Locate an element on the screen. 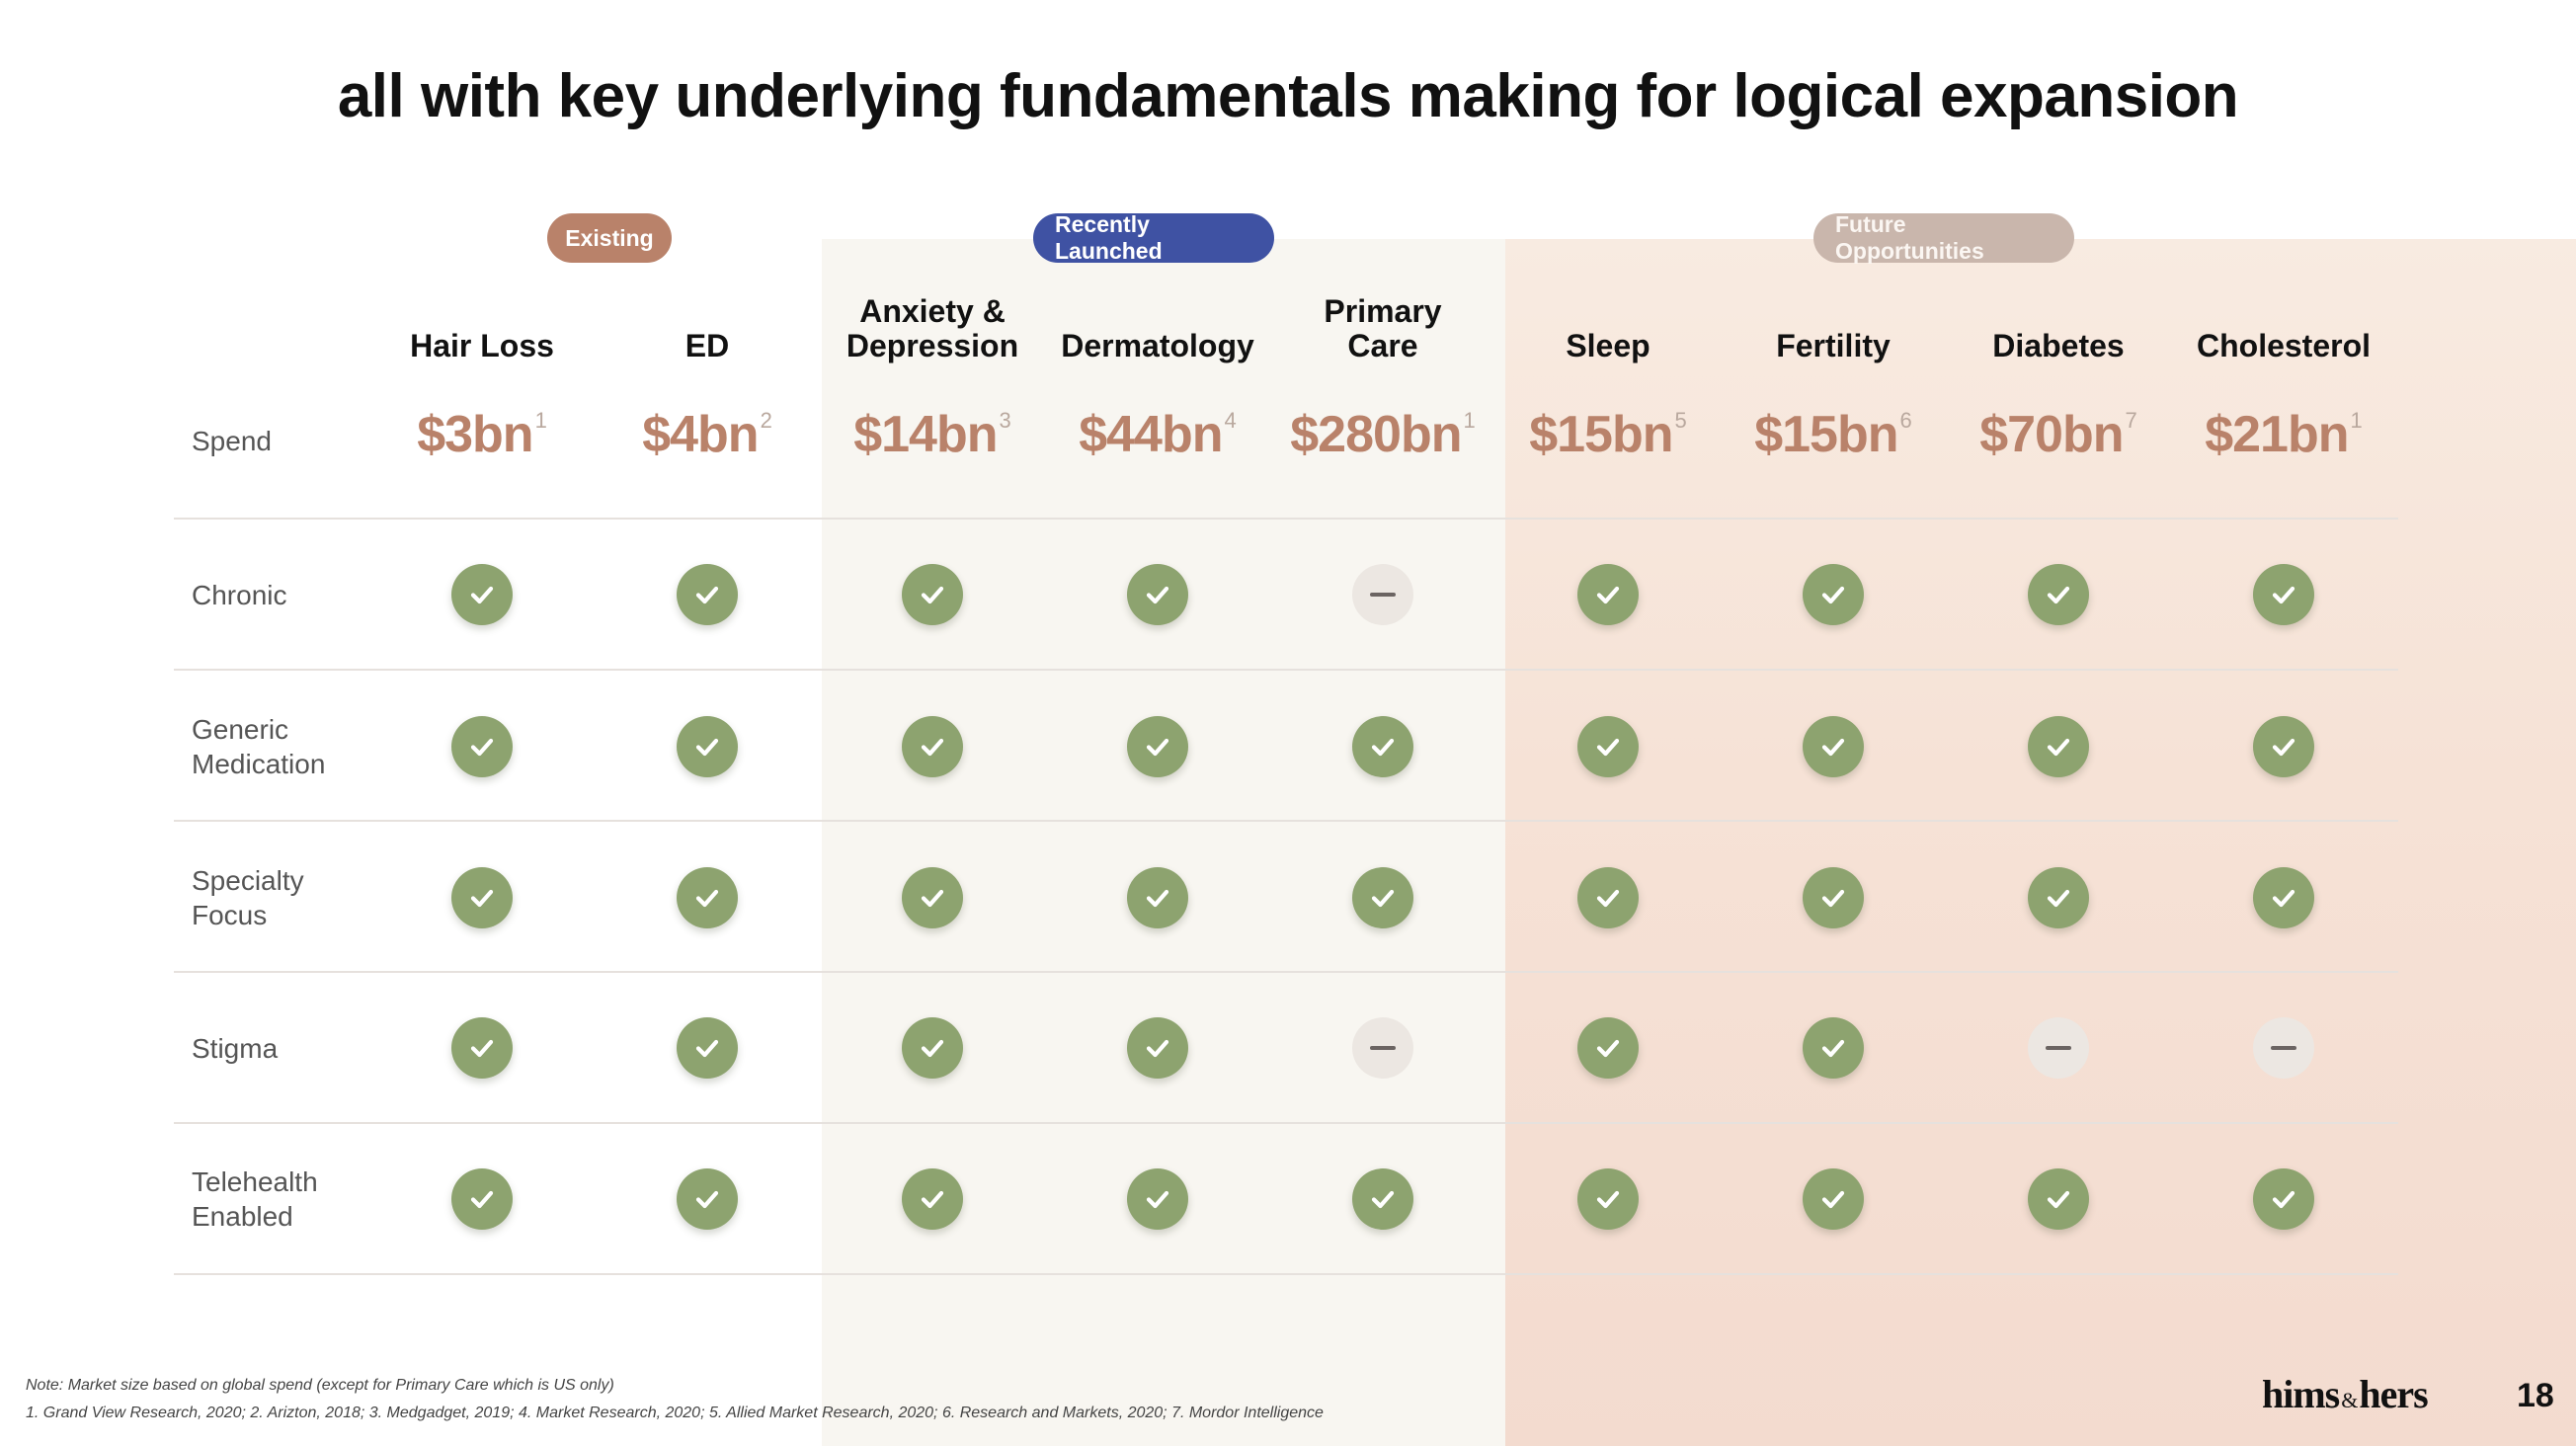 Image resolution: width=2576 pixels, height=1446 pixels. logo-hers: hers is located at coordinates (2393, 1394).